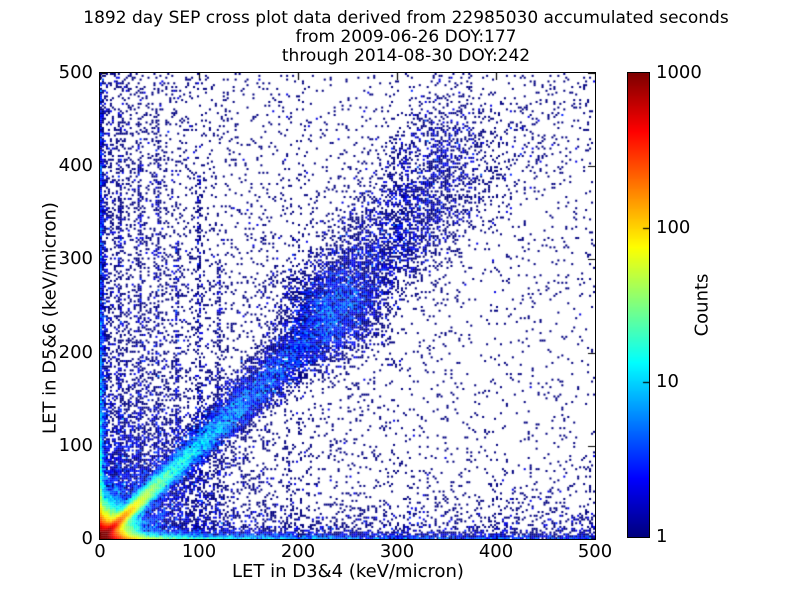 The width and height of the screenshot is (800, 600). Describe the element at coordinates (87, 538) in the screenshot. I see `y-tick-label: 0` at that location.